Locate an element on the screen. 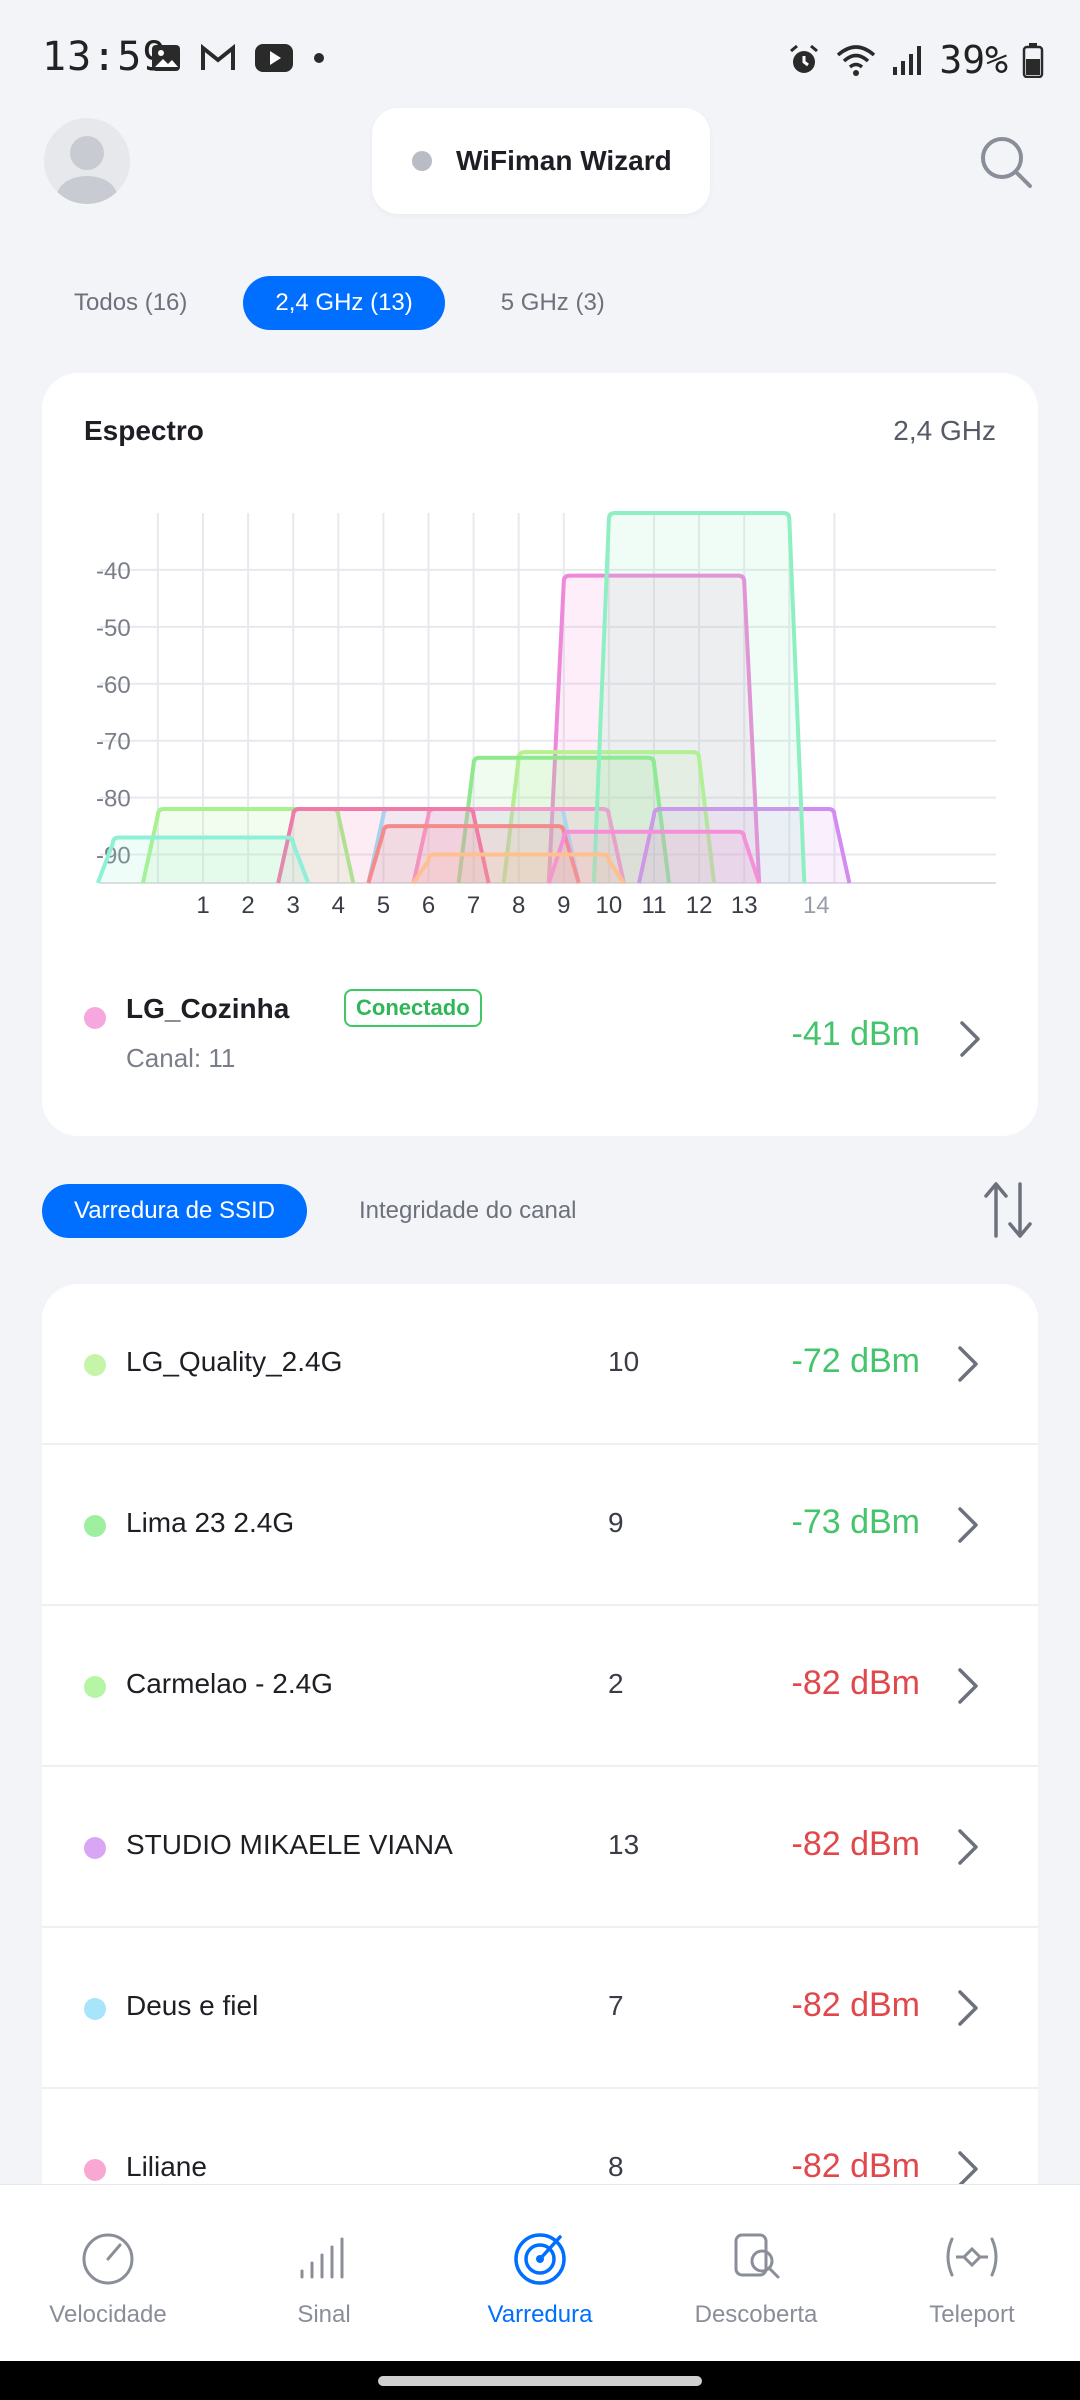 The height and width of the screenshot is (2400, 1080). gallery-icon is located at coordinates (166, 58).